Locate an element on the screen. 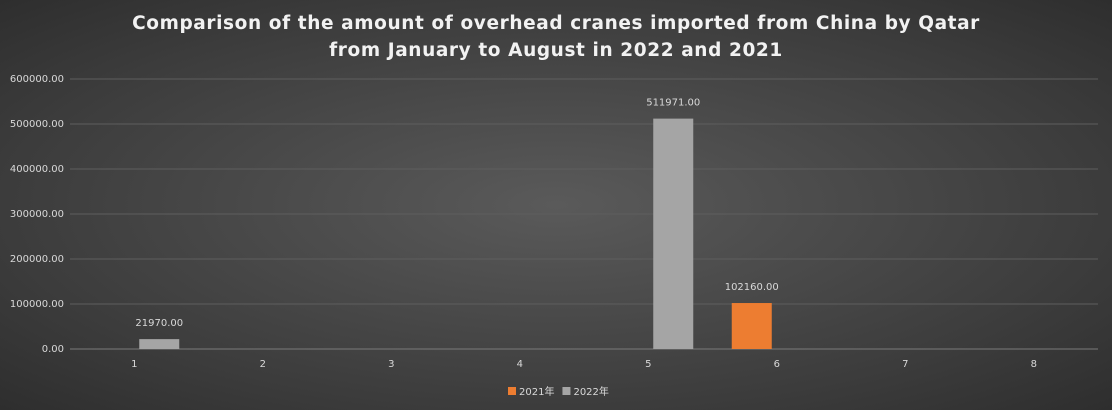 Image resolution: width=1112 pixels, height=410 pixels. data-label: 511971.00 is located at coordinates (673, 103).